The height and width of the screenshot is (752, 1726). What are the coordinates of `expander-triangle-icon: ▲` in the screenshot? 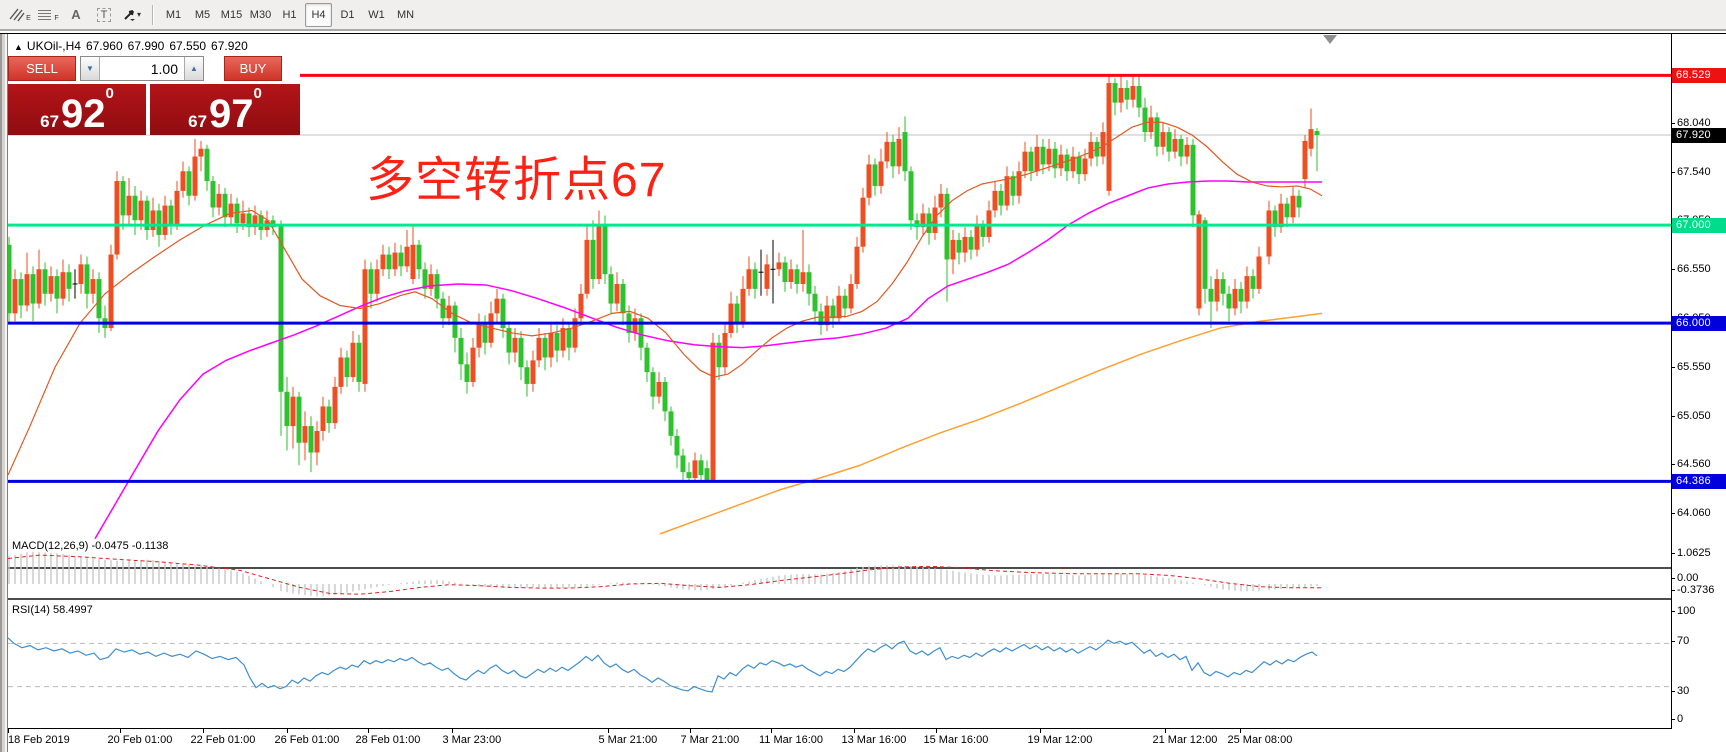 It's located at (18, 47).